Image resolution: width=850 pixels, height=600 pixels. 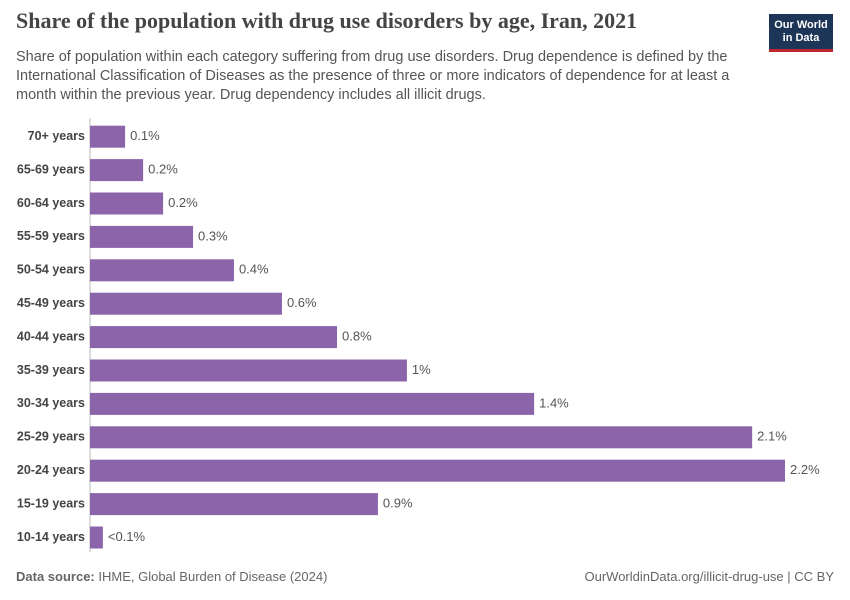 What do you see at coordinates (772, 436) in the screenshot?
I see `value-label: 2.1%` at bounding box center [772, 436].